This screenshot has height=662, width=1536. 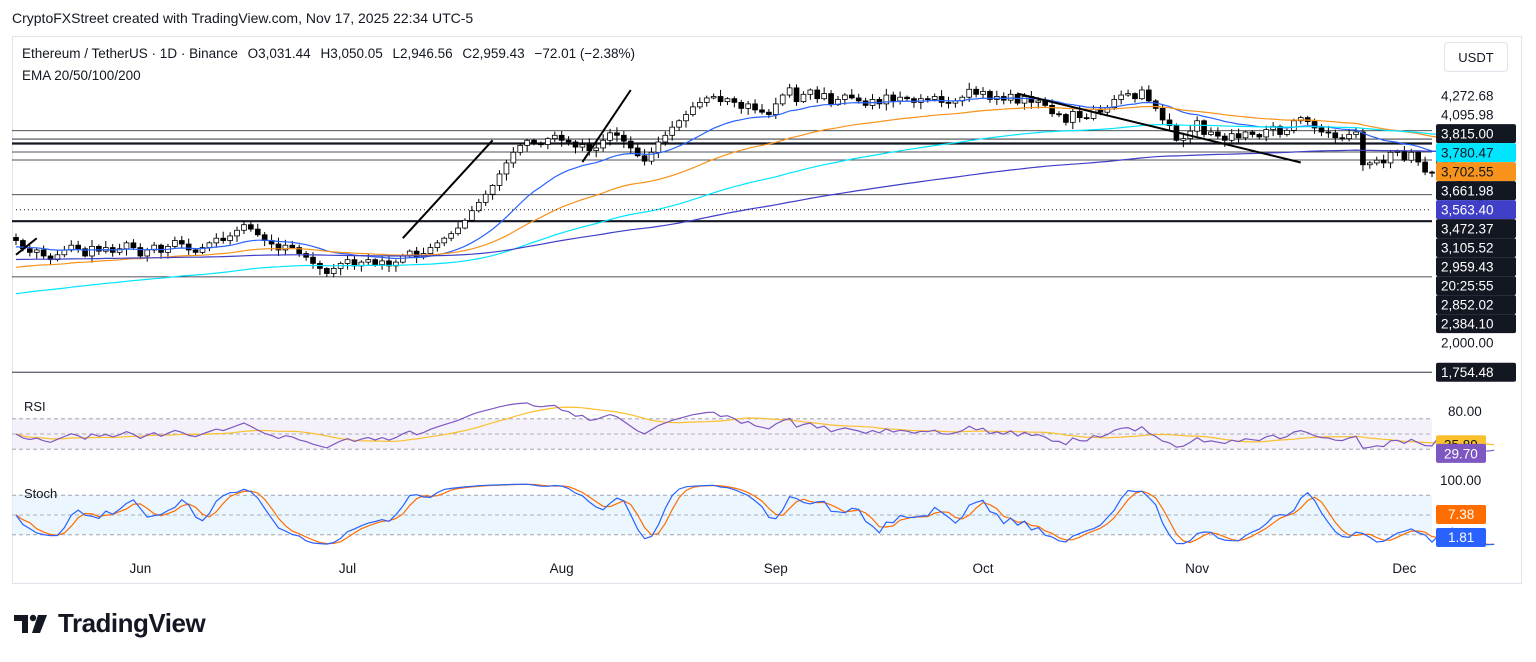 What do you see at coordinates (140, 568) in the screenshot?
I see `x-tick-label: Jun` at bounding box center [140, 568].